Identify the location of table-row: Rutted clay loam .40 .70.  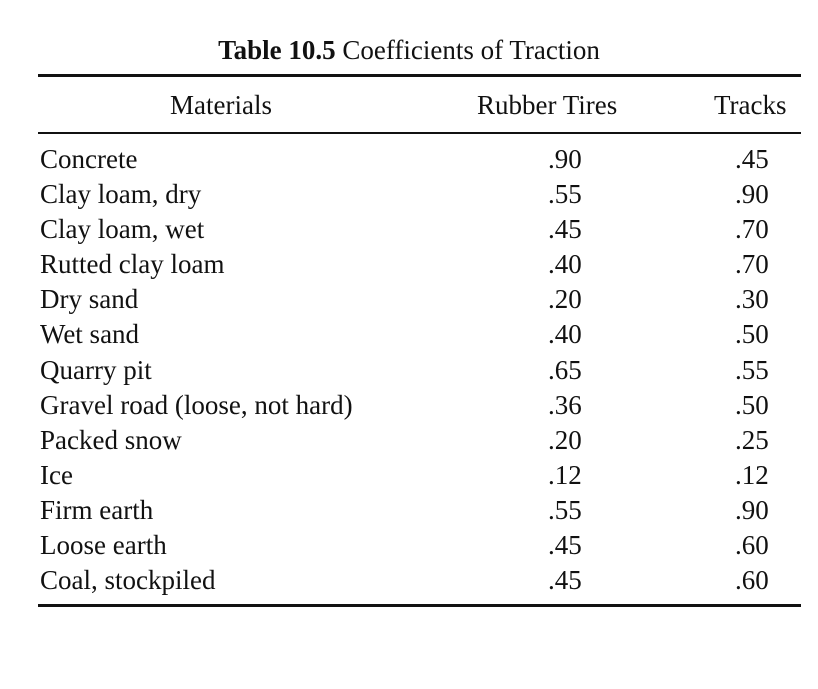
(409, 264).